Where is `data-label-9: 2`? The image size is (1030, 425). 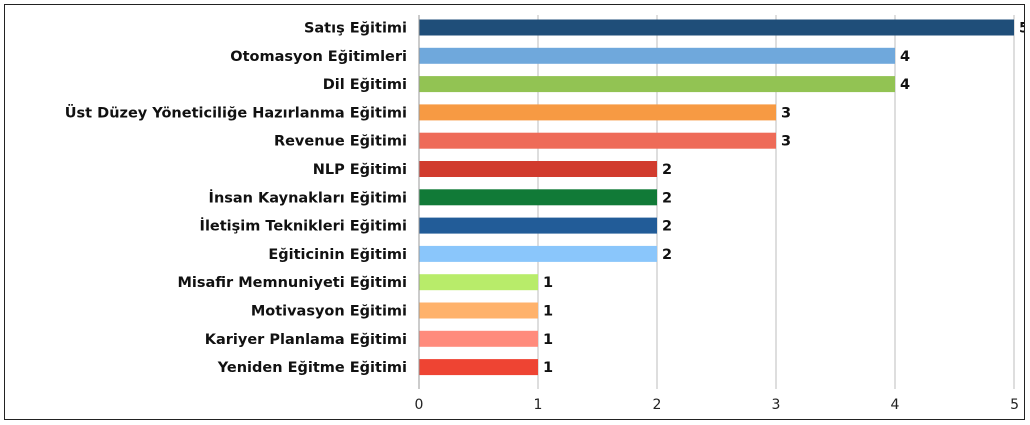
data-label-9: 2 is located at coordinates (667, 255).